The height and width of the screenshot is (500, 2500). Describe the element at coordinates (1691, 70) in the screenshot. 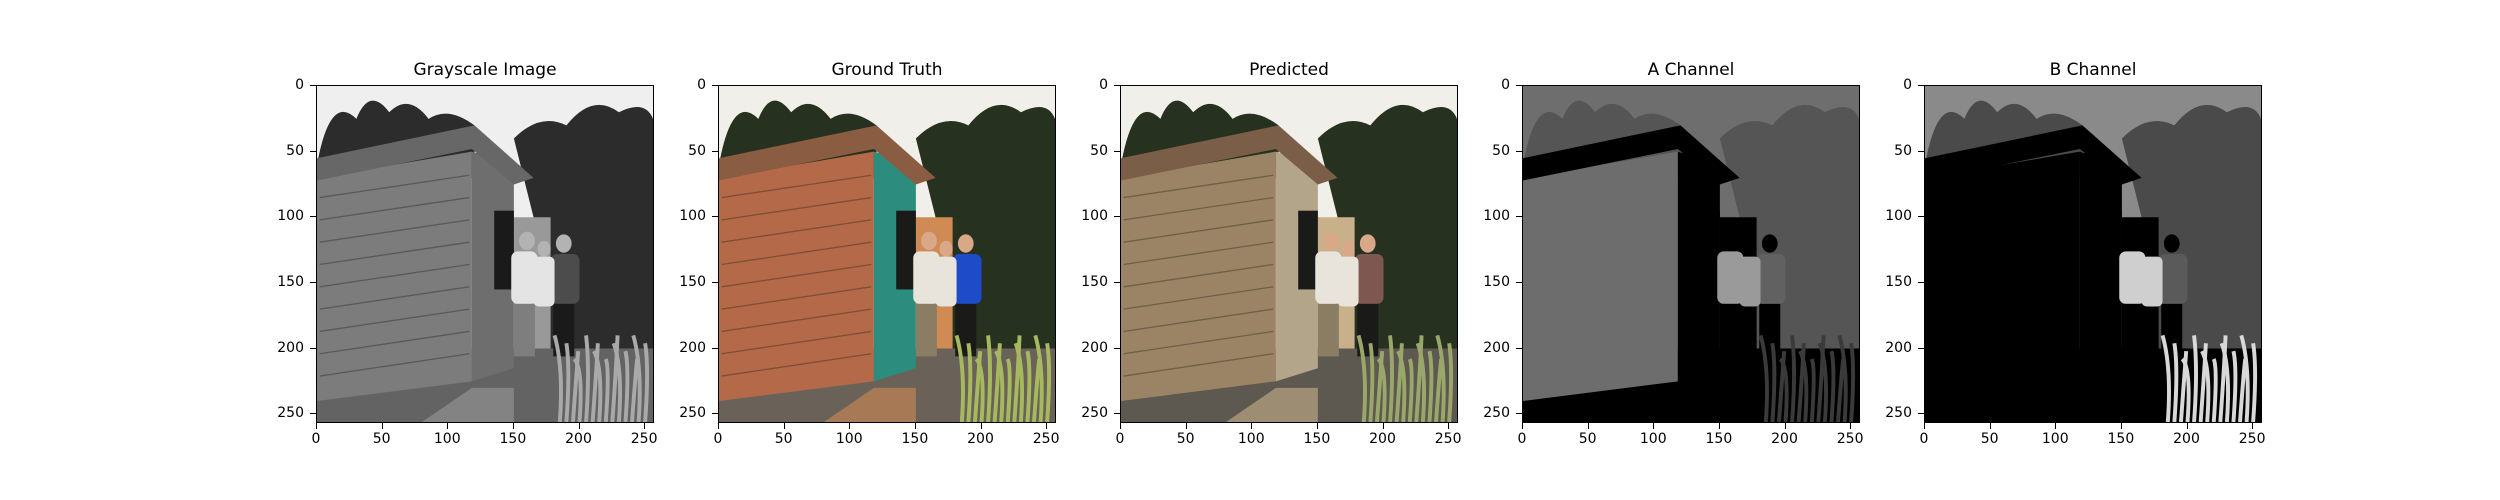

I see `panel-title: A Channel` at that location.